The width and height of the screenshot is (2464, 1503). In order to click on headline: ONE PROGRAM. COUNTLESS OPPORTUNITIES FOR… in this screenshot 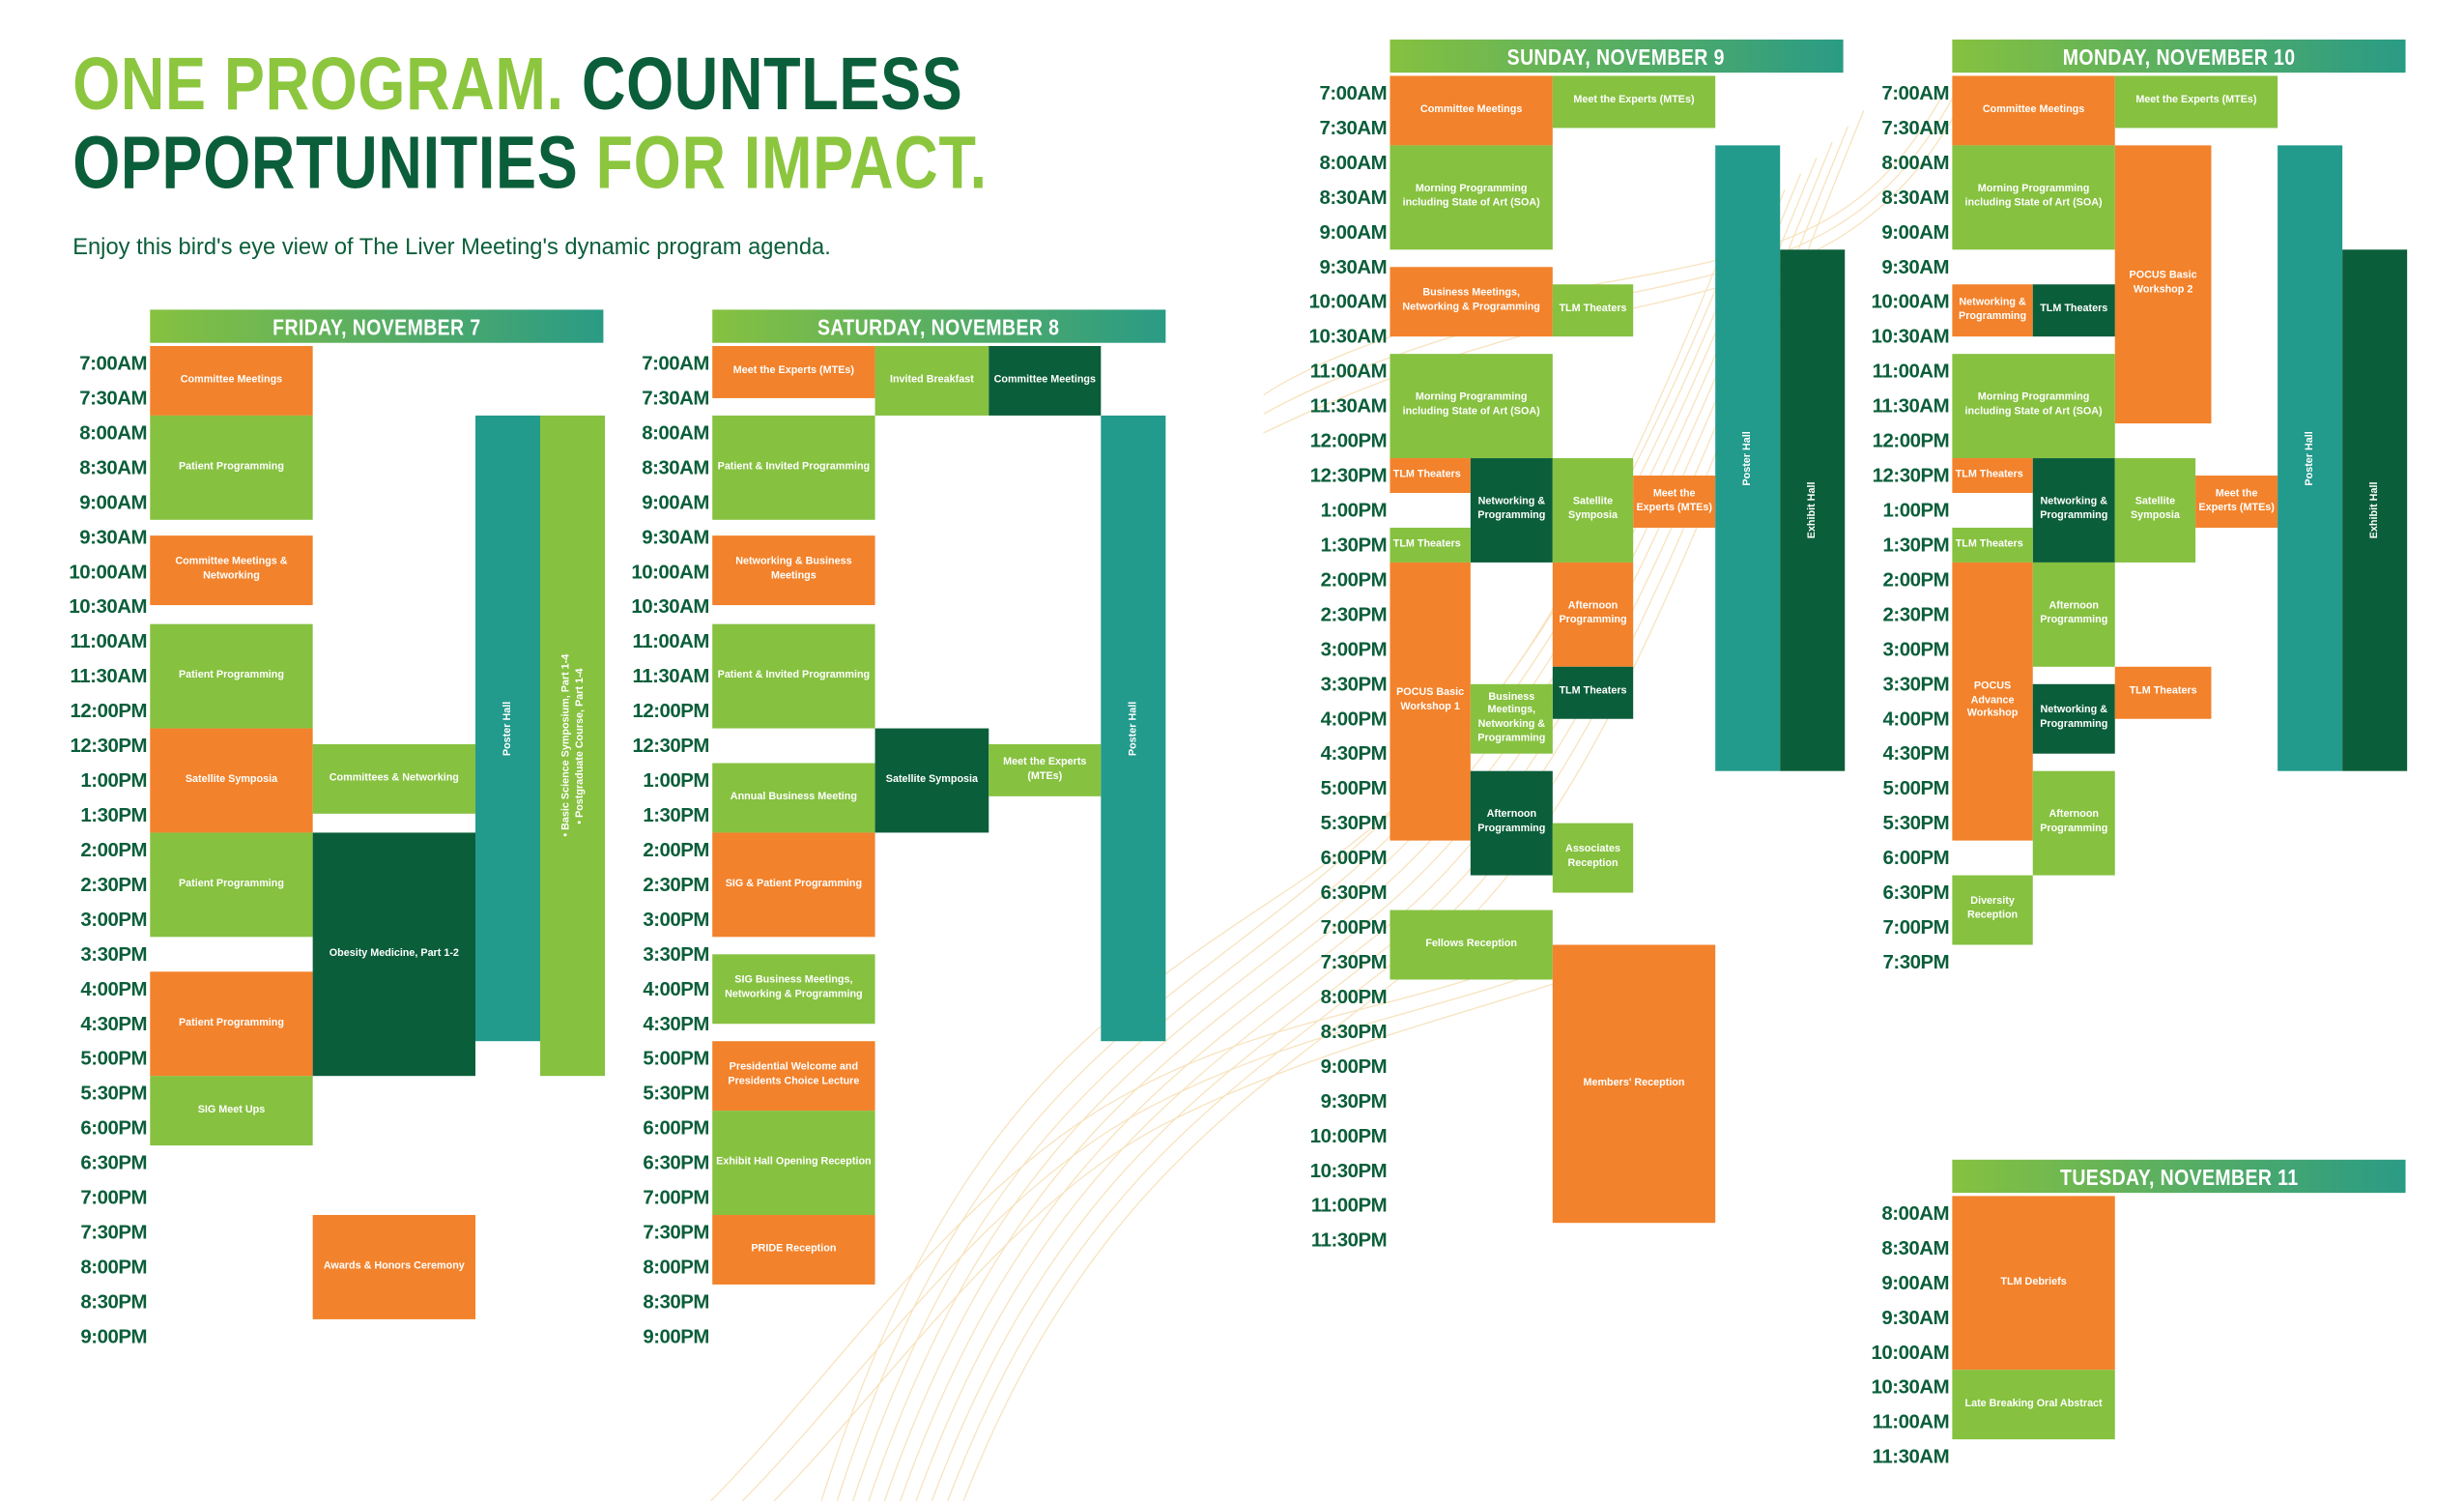, I will do `click(530, 122)`.